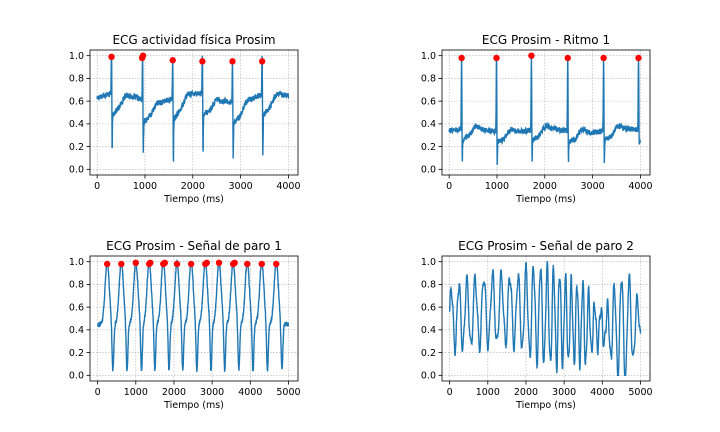 The width and height of the screenshot is (720, 432). I want to click on chart-title: ECG Prosim - Señal de paro 2, so click(546, 246).